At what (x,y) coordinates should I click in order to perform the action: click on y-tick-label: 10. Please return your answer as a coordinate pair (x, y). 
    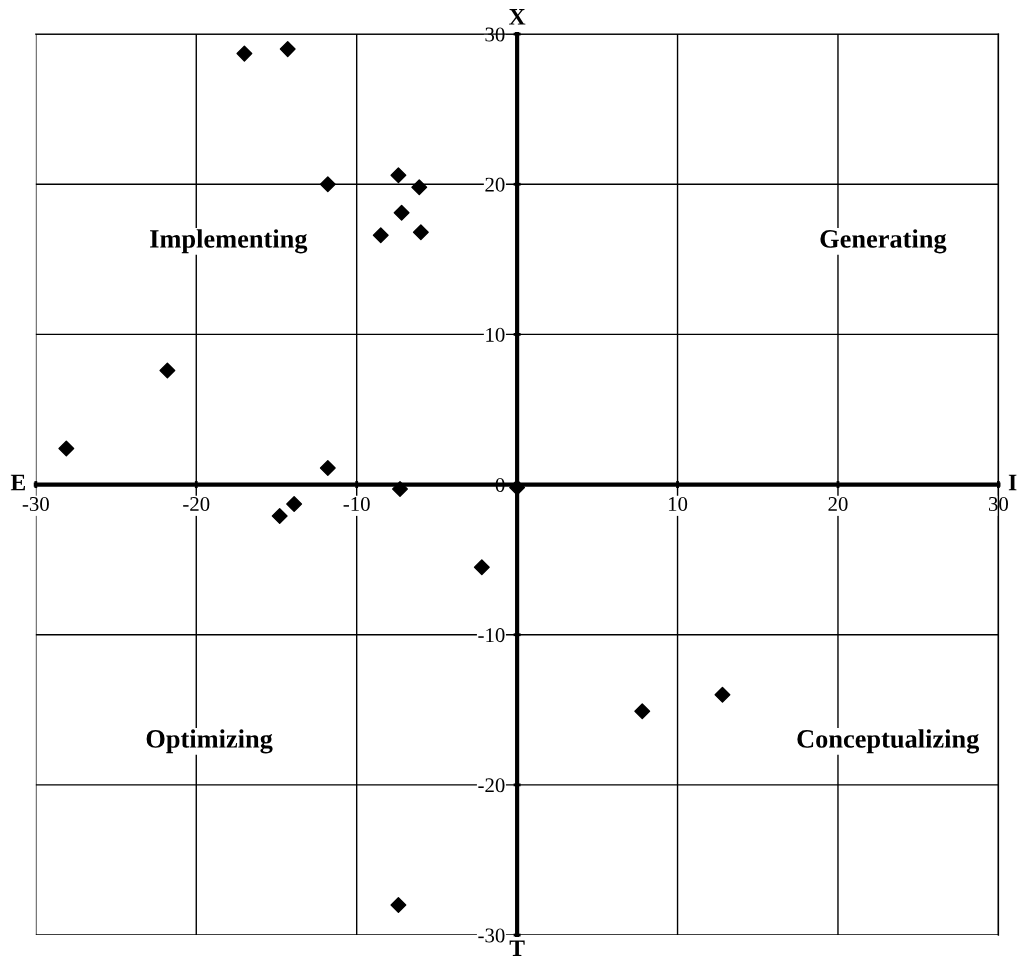
    Looking at the image, I should click on (495, 334).